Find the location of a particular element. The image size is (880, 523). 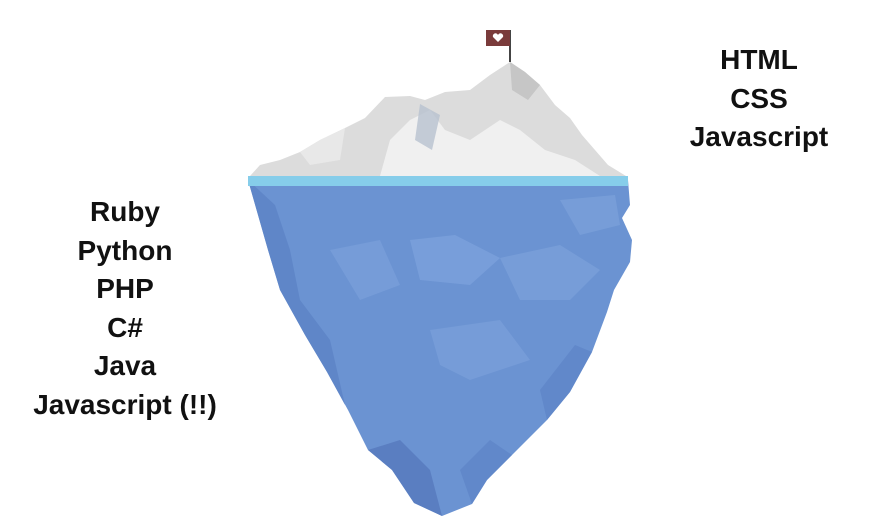

above-item-html: HTML is located at coordinates (759, 59).